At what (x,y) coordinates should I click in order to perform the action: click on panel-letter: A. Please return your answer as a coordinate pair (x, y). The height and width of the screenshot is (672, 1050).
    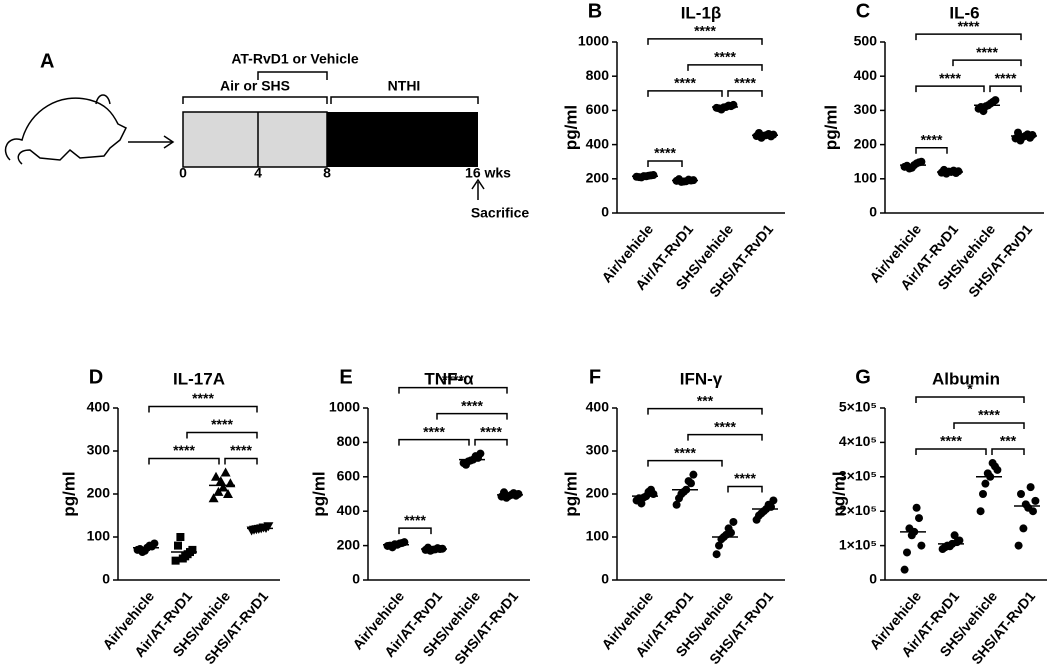
    Looking at the image, I should click on (47, 61).